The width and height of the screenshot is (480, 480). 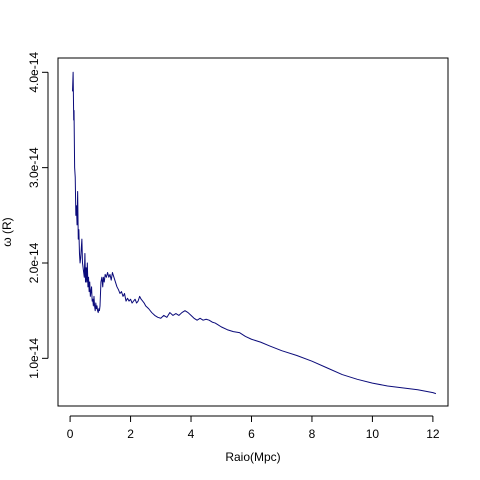 What do you see at coordinates (34, 358) in the screenshot?
I see `y-tick-label: 1.0e-14` at bounding box center [34, 358].